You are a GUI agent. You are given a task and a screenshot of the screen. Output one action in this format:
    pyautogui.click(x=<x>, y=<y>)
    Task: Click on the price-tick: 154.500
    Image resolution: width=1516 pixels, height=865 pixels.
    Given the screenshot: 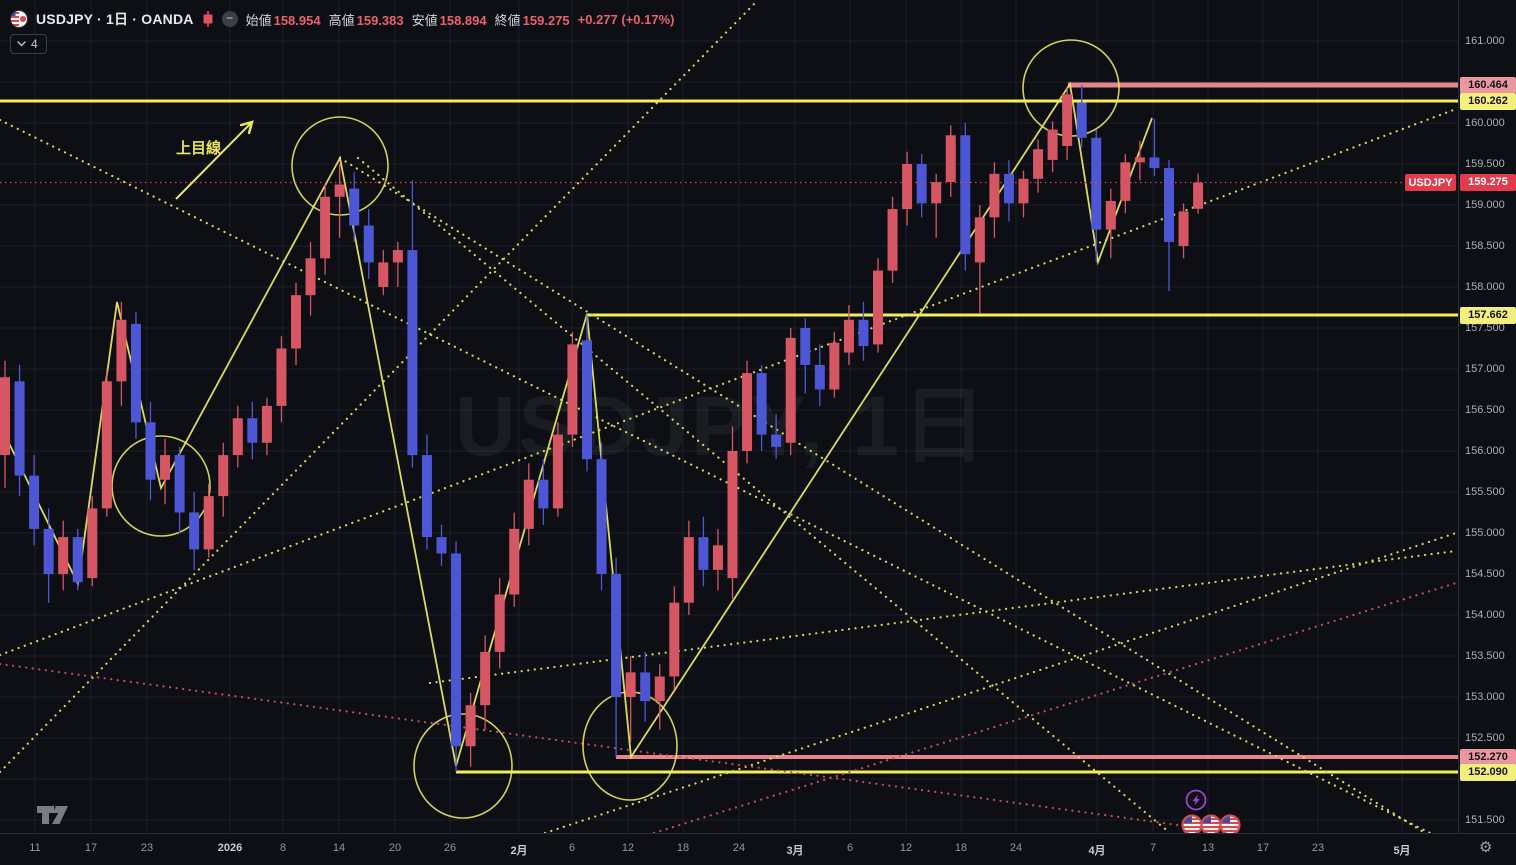 What is the action you would take?
    pyautogui.click(x=1485, y=574)
    